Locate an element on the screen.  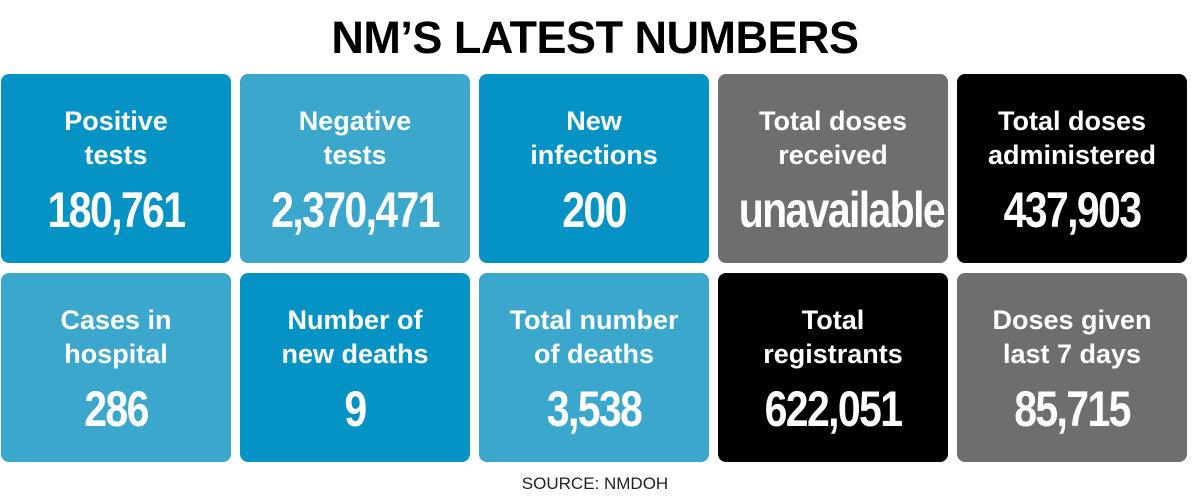
tile-value: unavailable is located at coordinates (842, 210).